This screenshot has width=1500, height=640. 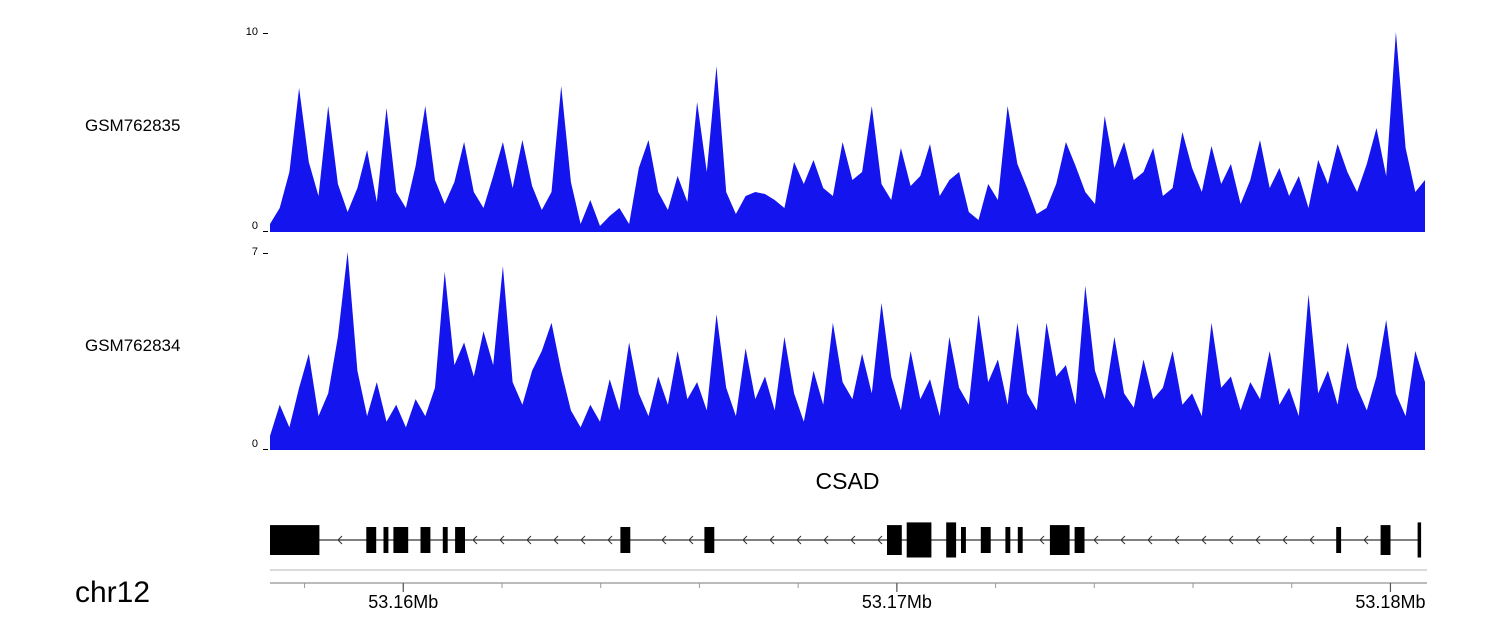 What do you see at coordinates (133, 345) in the screenshot?
I see `track-label-gsm762834: GSM762834` at bounding box center [133, 345].